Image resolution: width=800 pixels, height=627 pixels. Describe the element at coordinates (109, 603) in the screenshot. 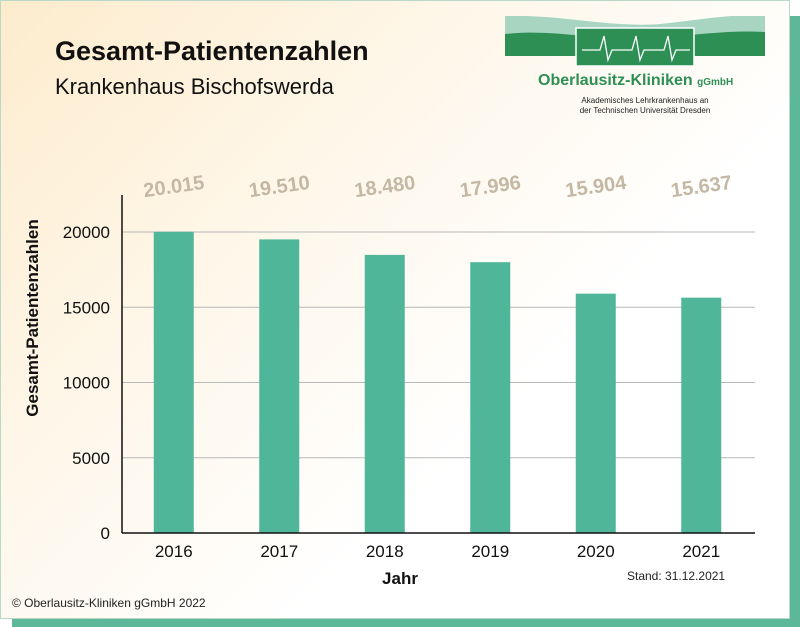

I see `copyright-notice: © Oberlausitz-Kliniken gGmbH 2022` at that location.